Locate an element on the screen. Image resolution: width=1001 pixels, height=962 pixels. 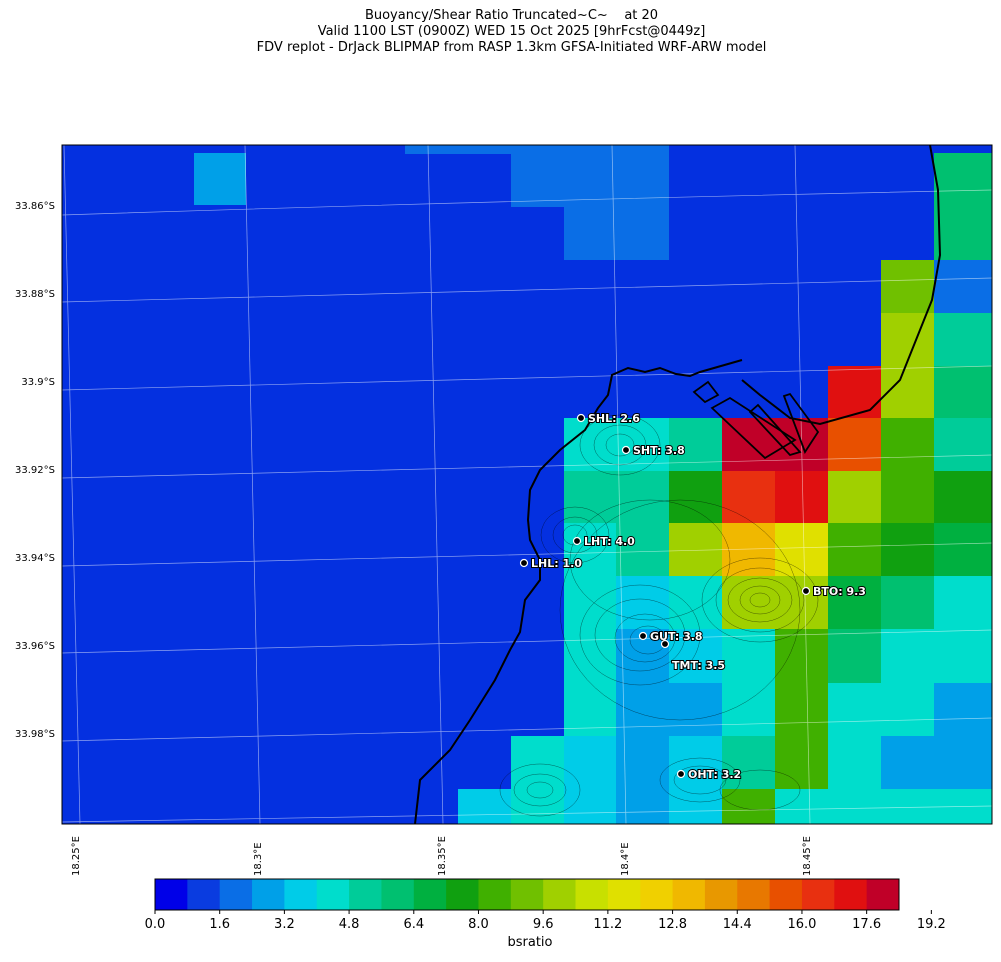
colorbar-tick-label: 12.8 is located at coordinates (673, 924).